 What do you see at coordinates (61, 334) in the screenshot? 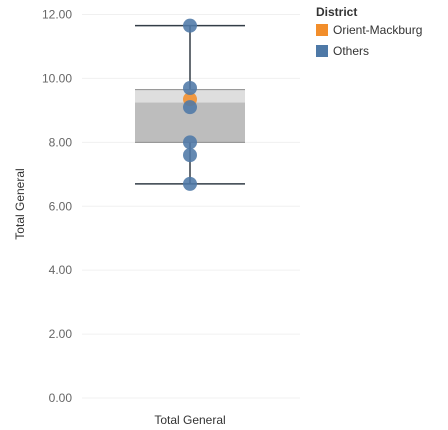
I see `y-tick-label: 2.00` at bounding box center [61, 334].